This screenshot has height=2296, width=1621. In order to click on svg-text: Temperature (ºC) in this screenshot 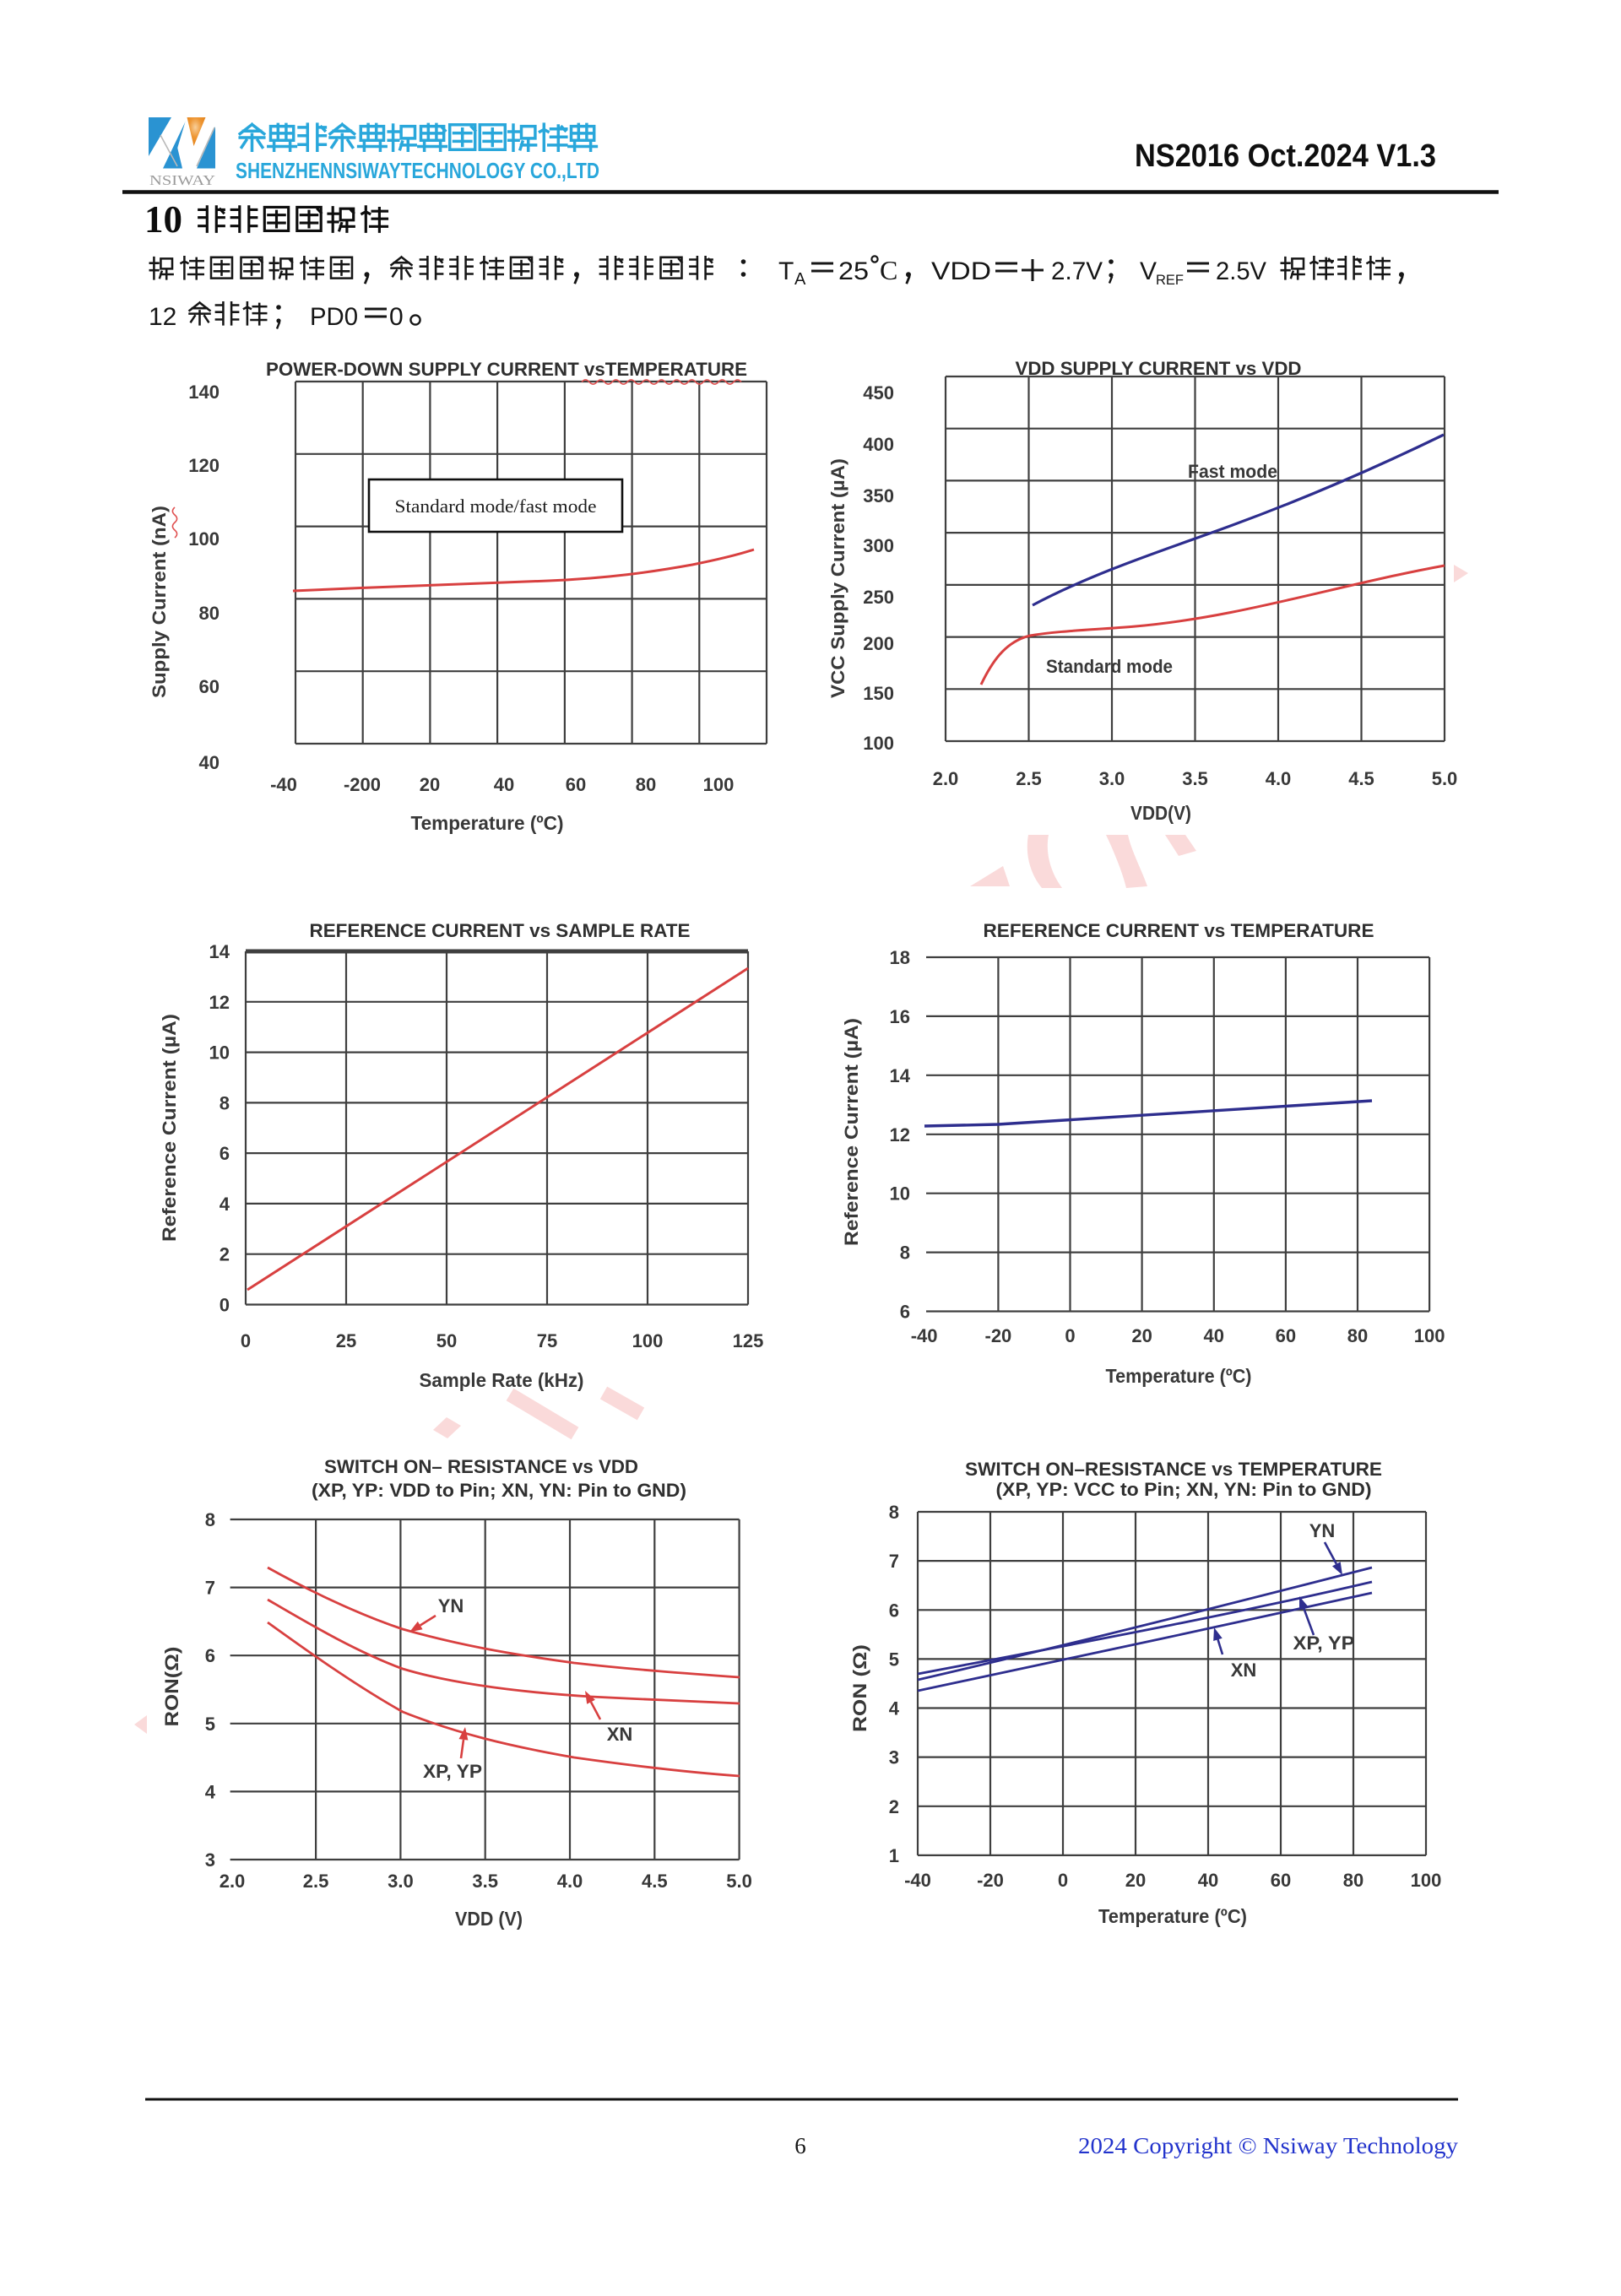, I will do `click(1179, 1376)`.